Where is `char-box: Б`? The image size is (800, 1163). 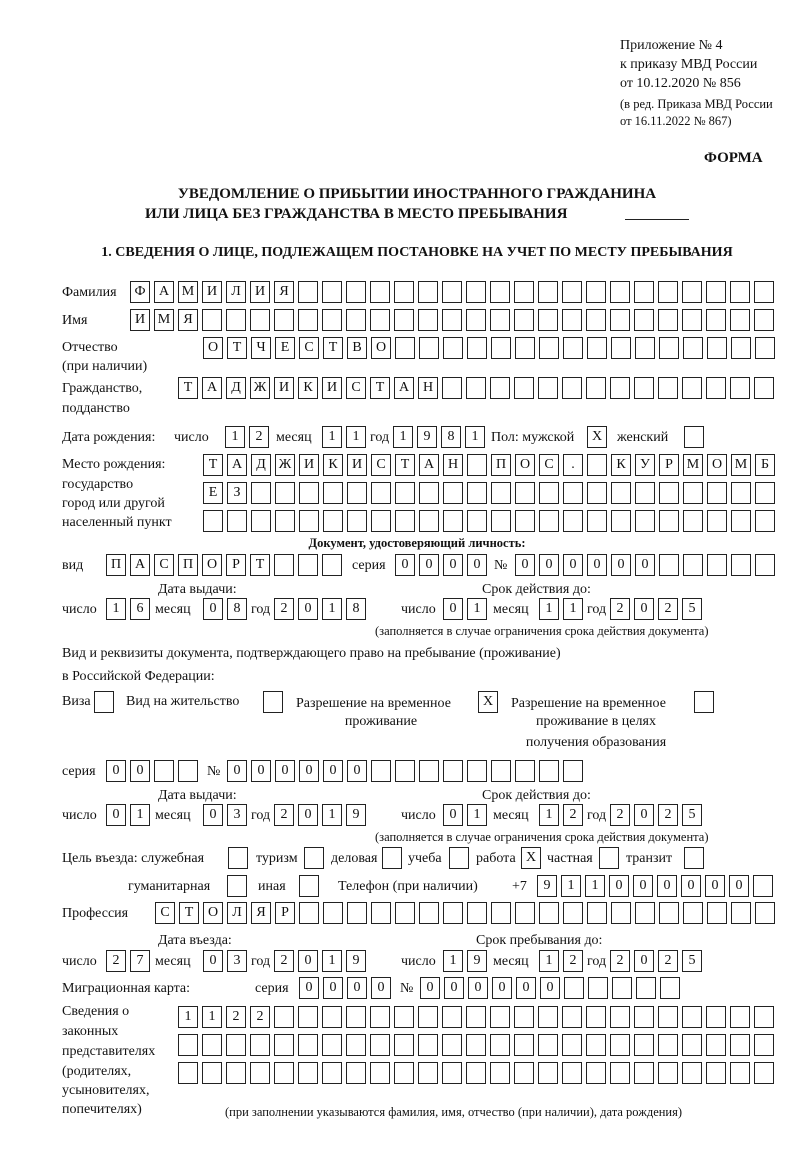 char-box: Б is located at coordinates (765, 465).